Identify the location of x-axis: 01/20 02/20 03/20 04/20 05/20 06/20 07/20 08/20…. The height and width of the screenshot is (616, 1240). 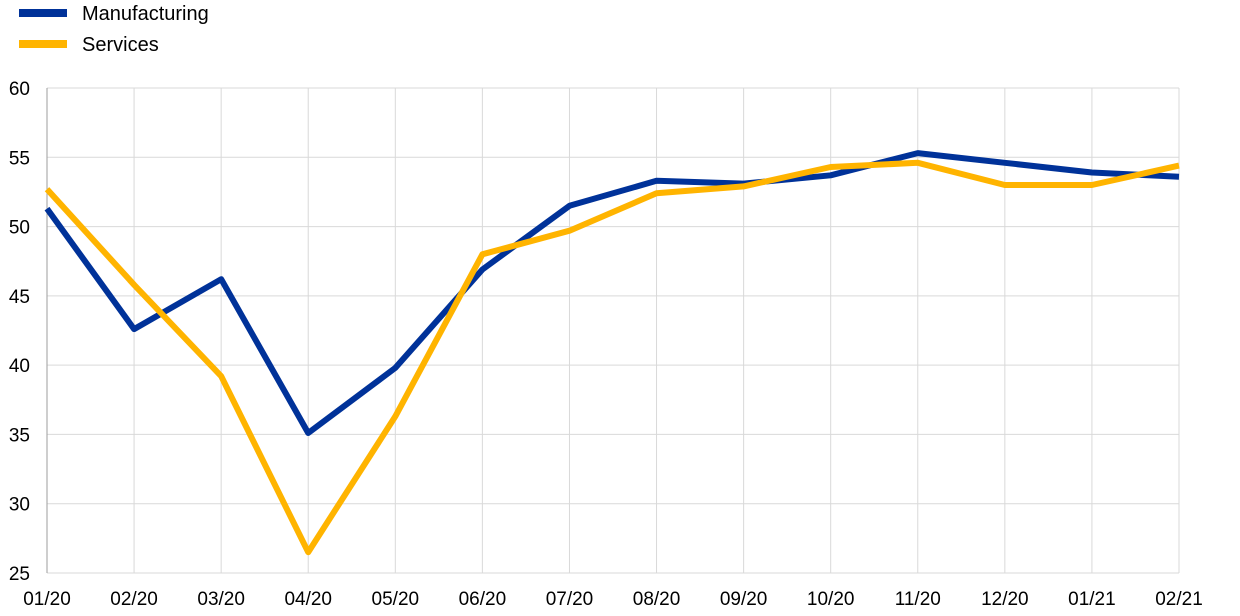
(613, 599).